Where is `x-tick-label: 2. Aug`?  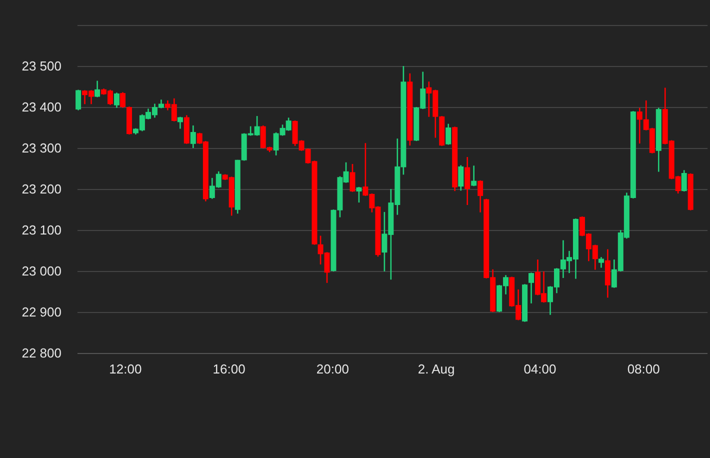
x-tick-label: 2. Aug is located at coordinates (436, 369).